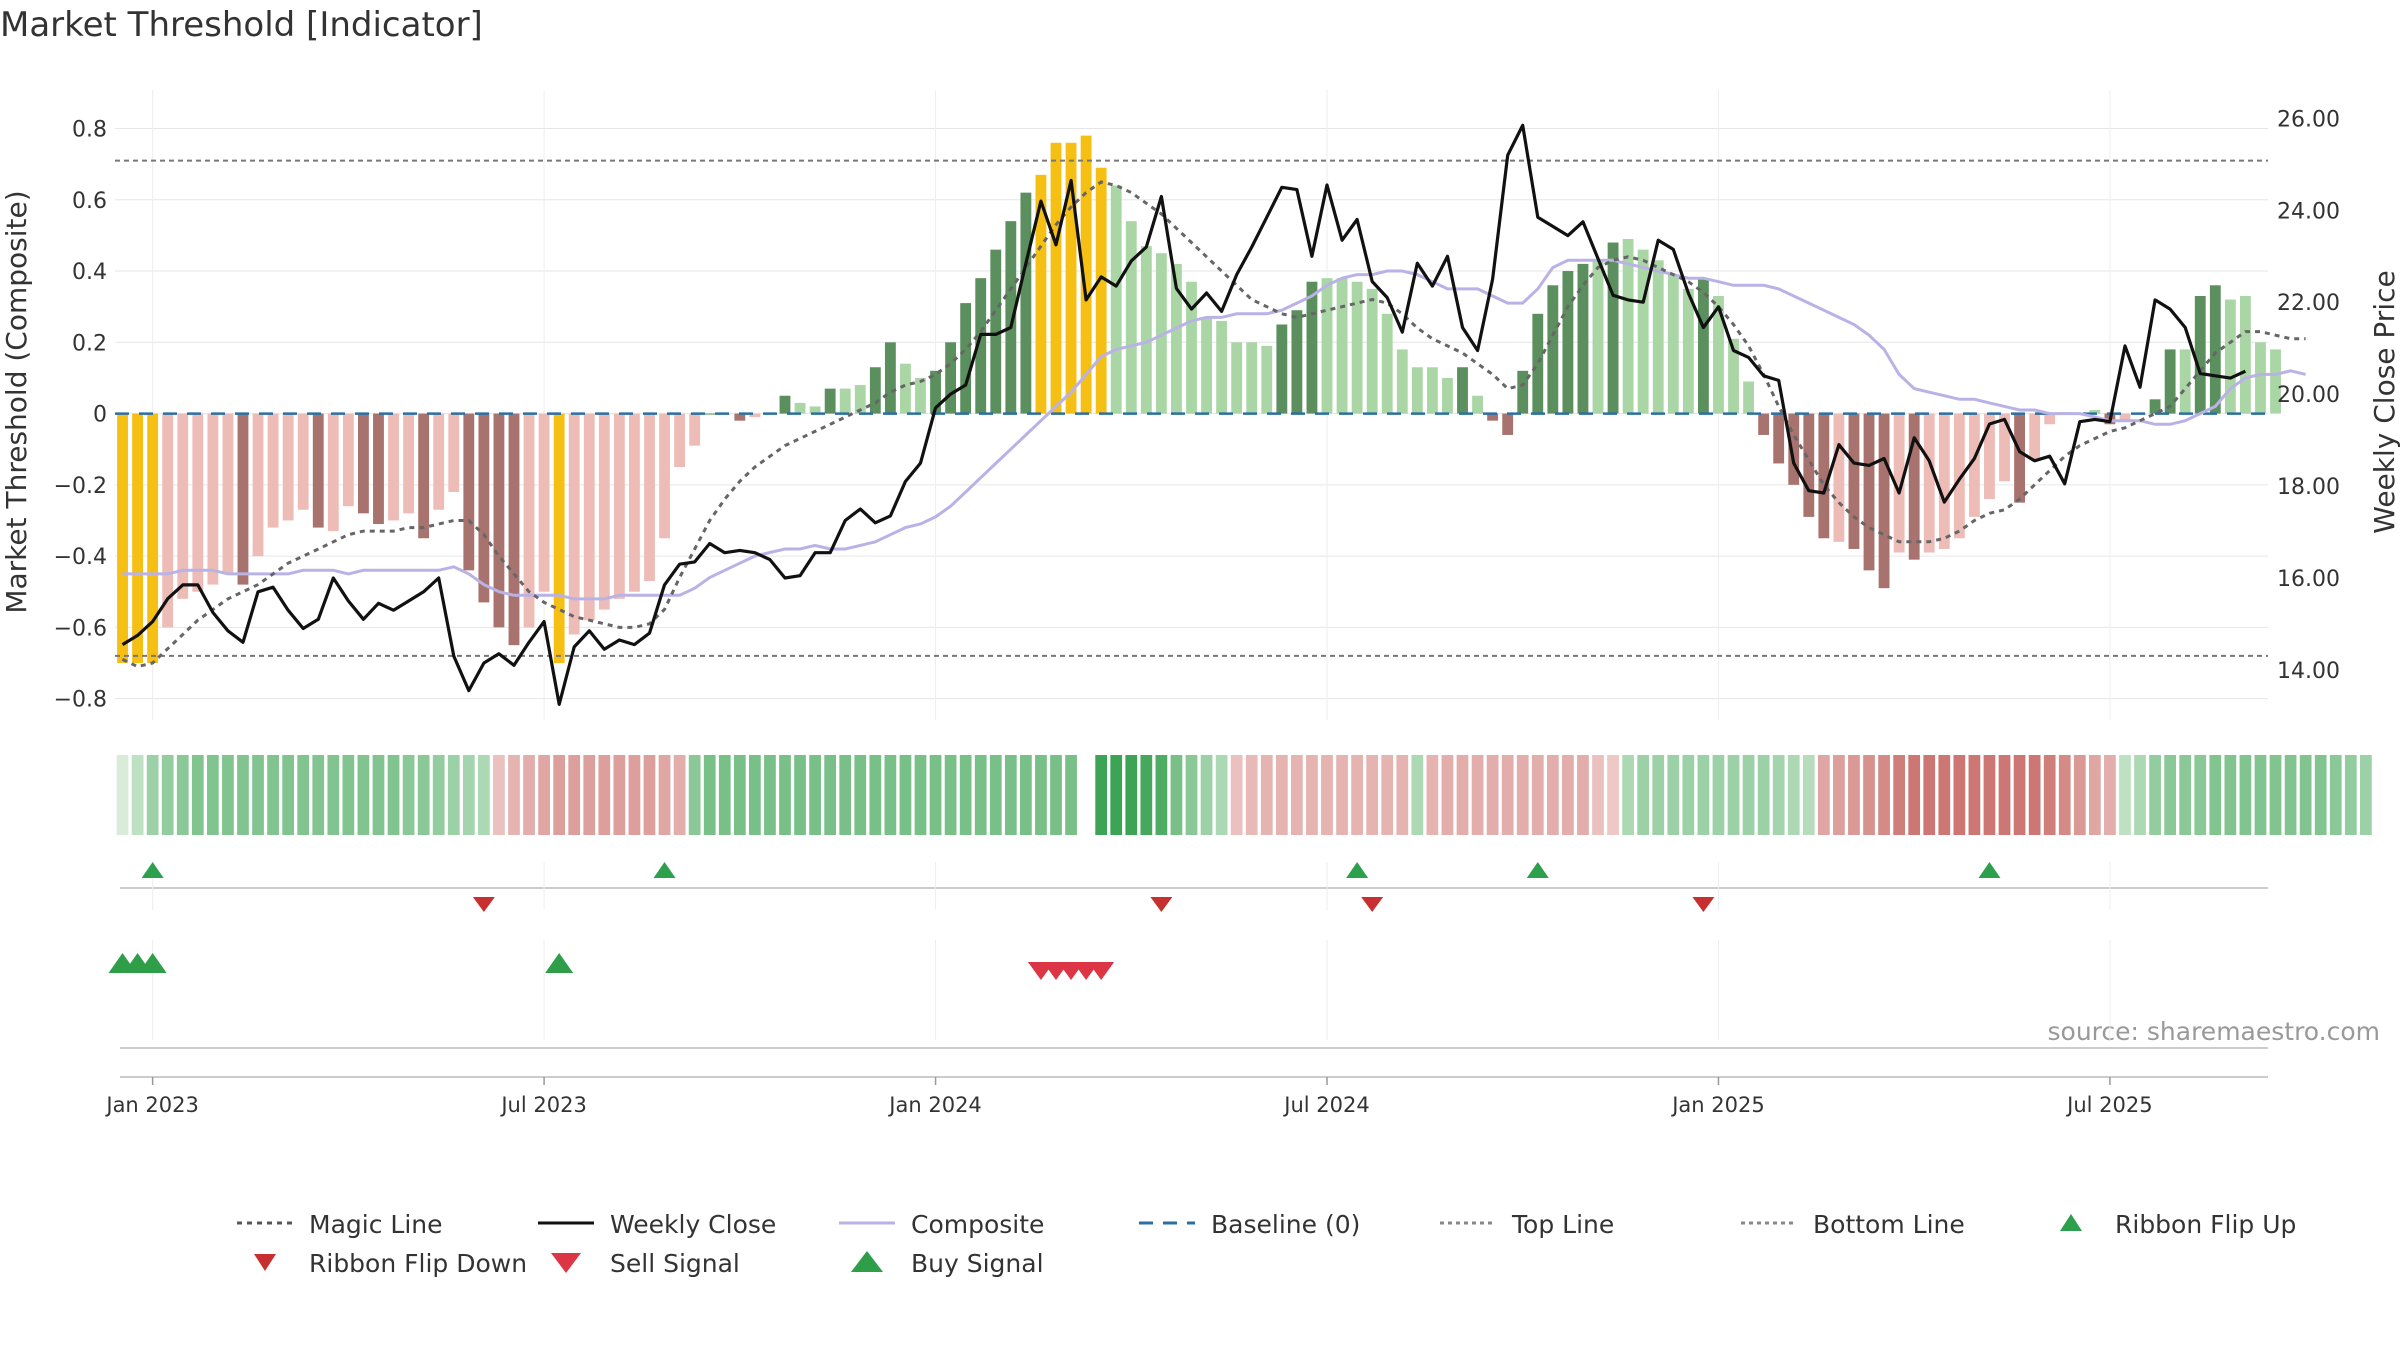 This screenshot has height=1350, width=2400. I want to click on legend-label: Top Line, so click(1562, 1224).